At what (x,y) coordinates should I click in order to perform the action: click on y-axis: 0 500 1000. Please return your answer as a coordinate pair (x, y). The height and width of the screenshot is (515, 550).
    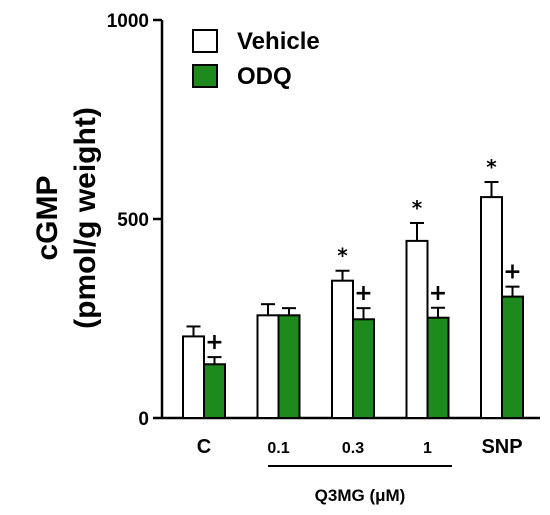
    Looking at the image, I should click on (135, 220).